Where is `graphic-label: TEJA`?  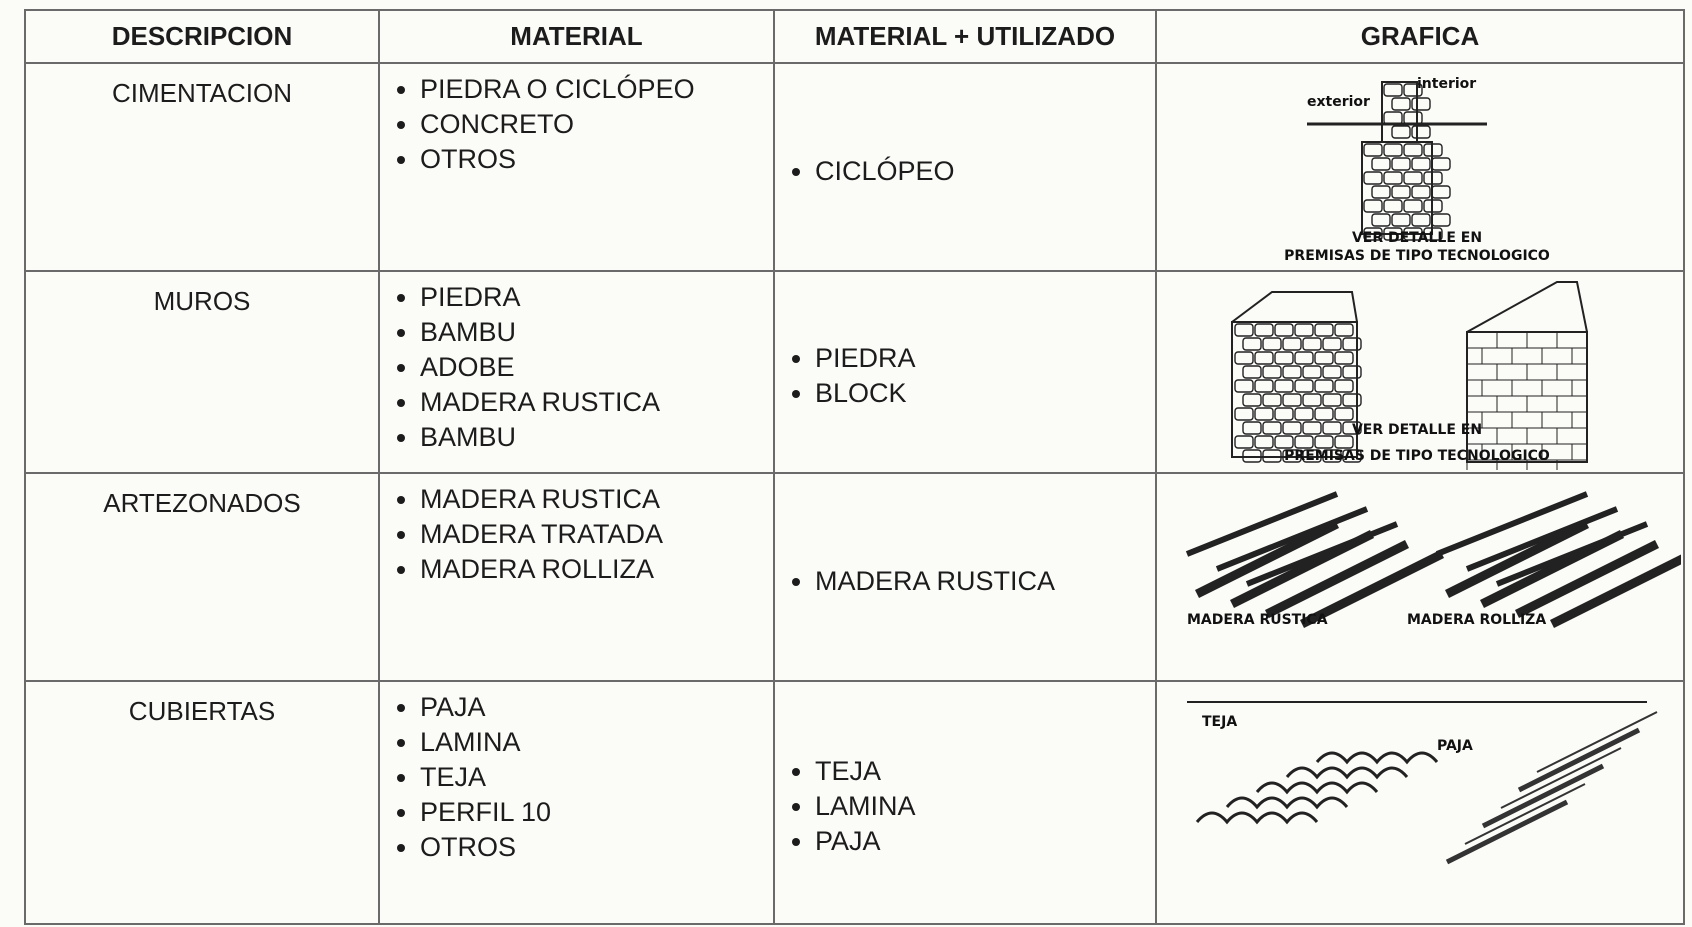 graphic-label: TEJA is located at coordinates (1219, 722).